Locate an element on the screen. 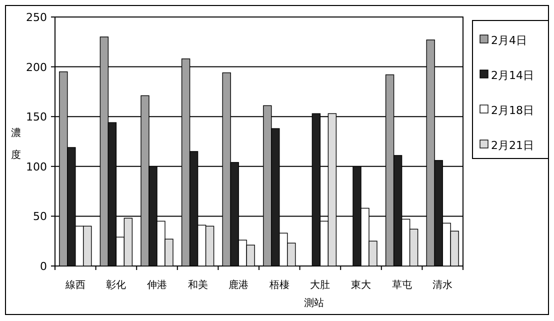 The height and width of the screenshot is (321, 554). x-tick-label: 清水 is located at coordinates (442, 285).